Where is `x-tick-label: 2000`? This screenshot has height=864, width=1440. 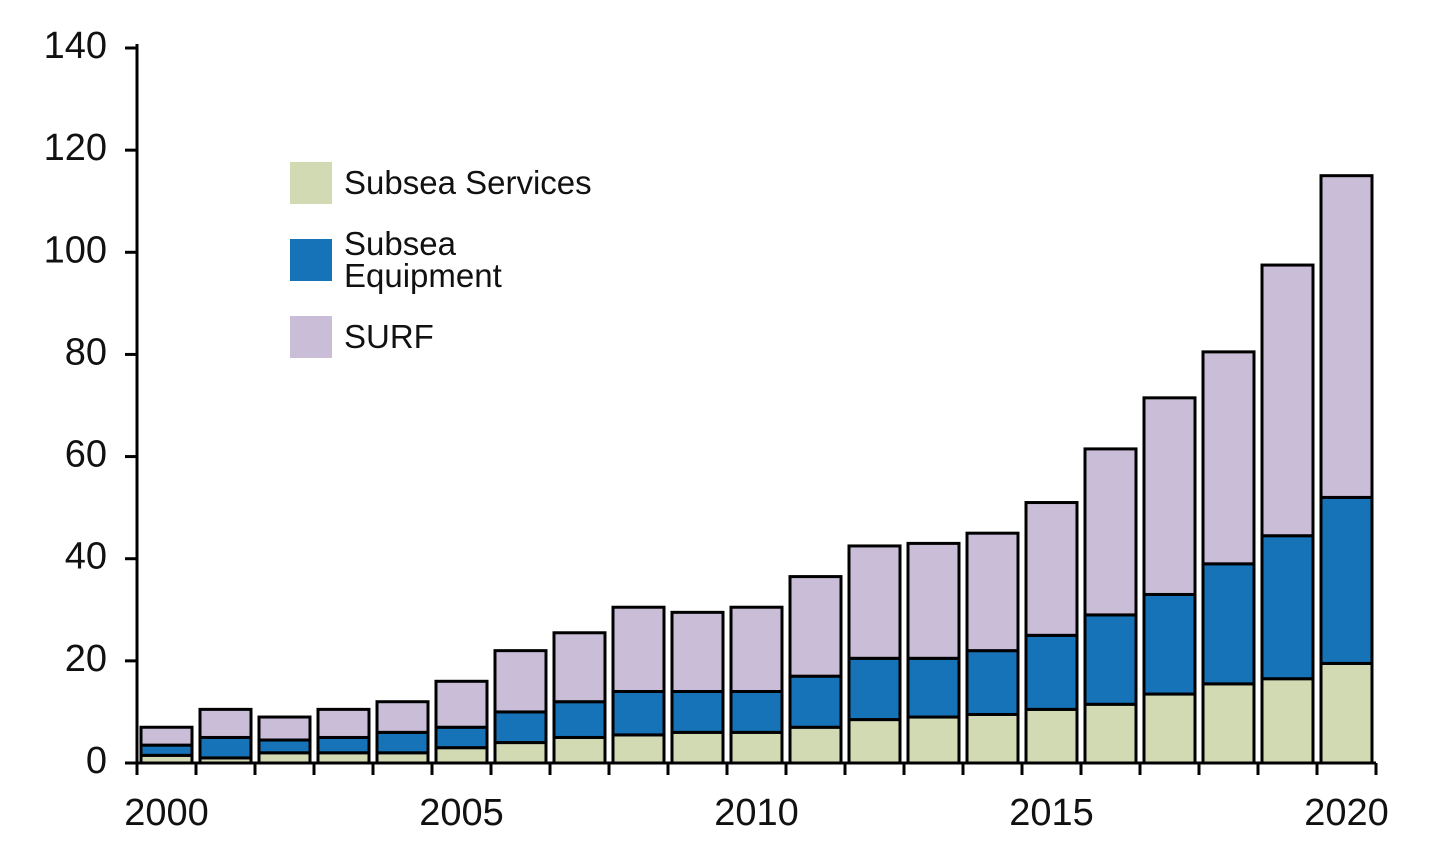 x-tick-label: 2000 is located at coordinates (166, 813).